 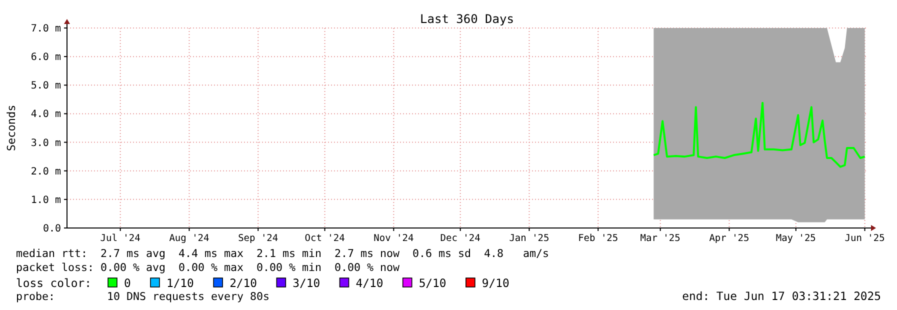 What do you see at coordinates (45, 58) in the screenshot?
I see `y-tick-label: 6.0 m` at bounding box center [45, 58].